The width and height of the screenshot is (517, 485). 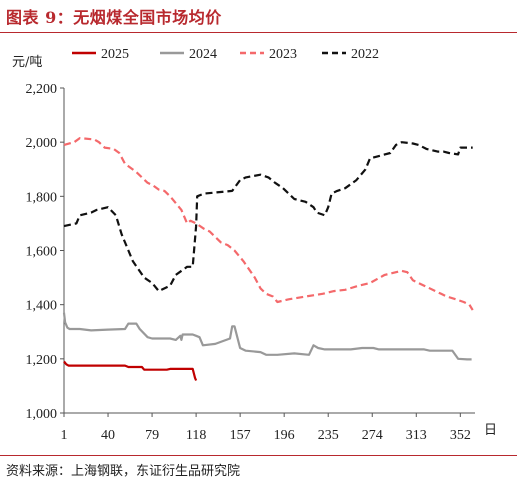 I want to click on source-divider, so click(x=258, y=455).